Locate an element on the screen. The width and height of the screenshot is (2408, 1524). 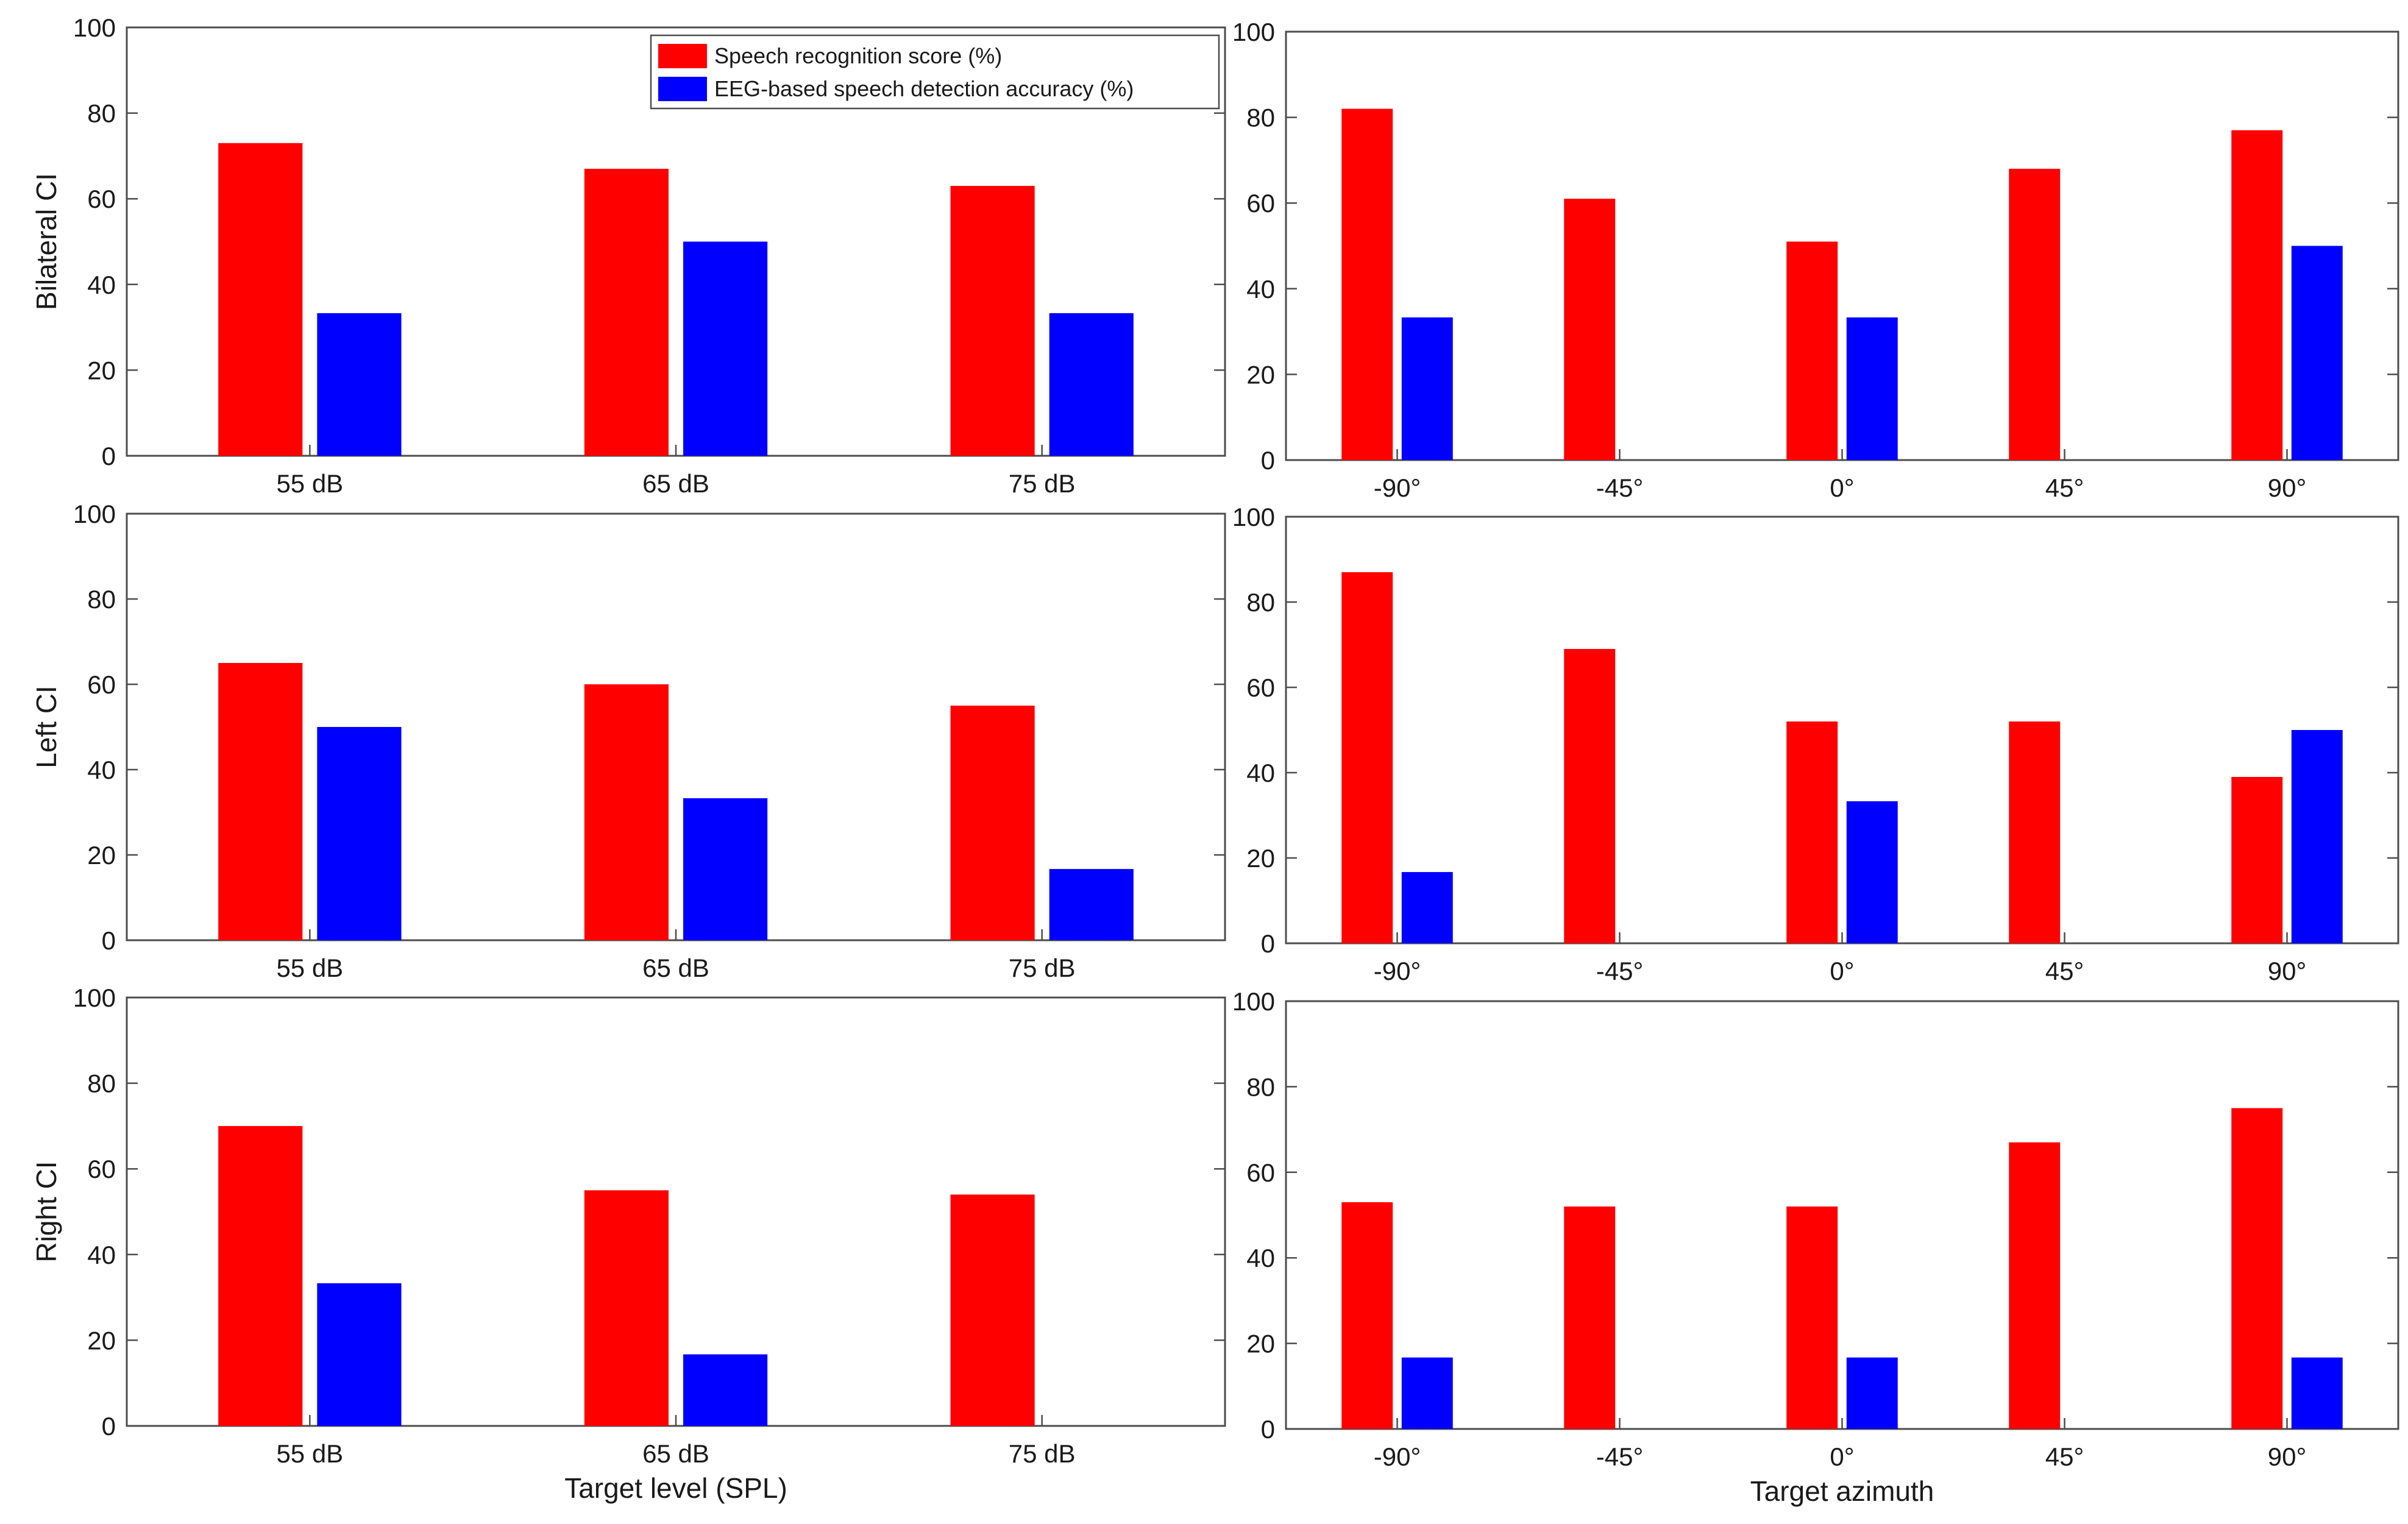
y-axis-title: Bilateral CI is located at coordinates (46, 241).